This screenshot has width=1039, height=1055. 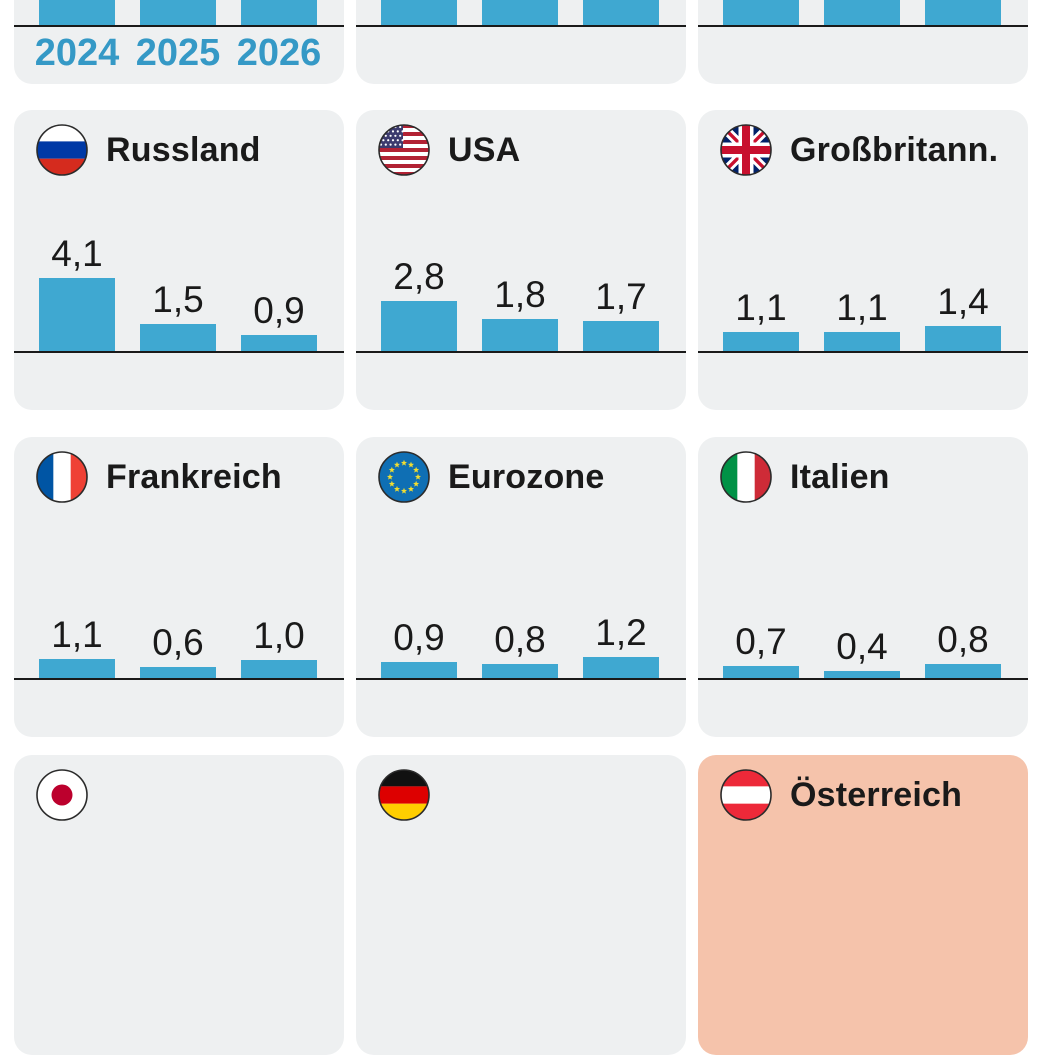 What do you see at coordinates (404, 795) in the screenshot?
I see `germany-flag-icon` at bounding box center [404, 795].